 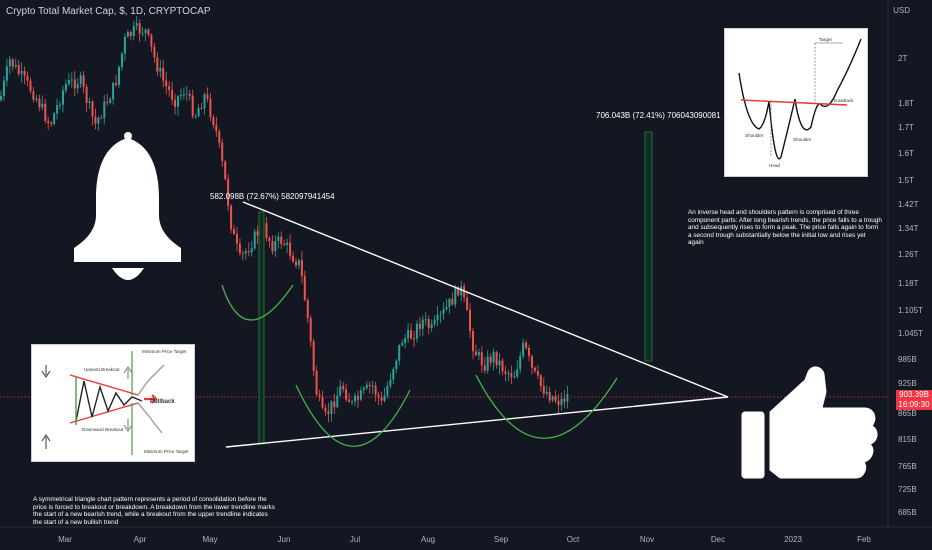 What do you see at coordinates (272, 196) in the screenshot?
I see `measure-label-1: 582.098B (72.67%) 582097941454` at bounding box center [272, 196].